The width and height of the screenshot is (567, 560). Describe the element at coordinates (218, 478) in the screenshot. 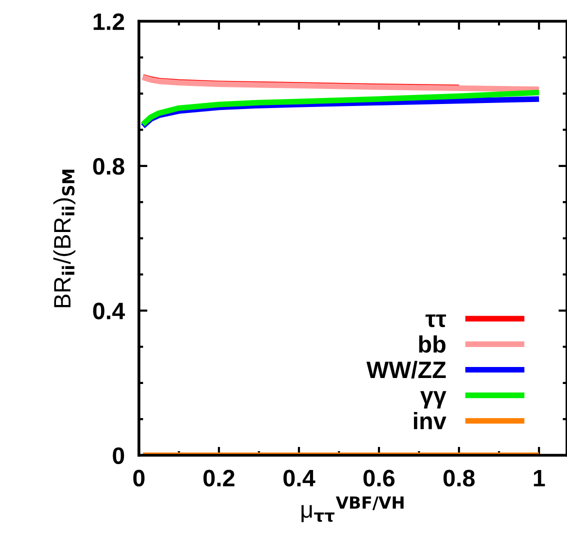

I see `x-tick-label: 0.2` at that location.